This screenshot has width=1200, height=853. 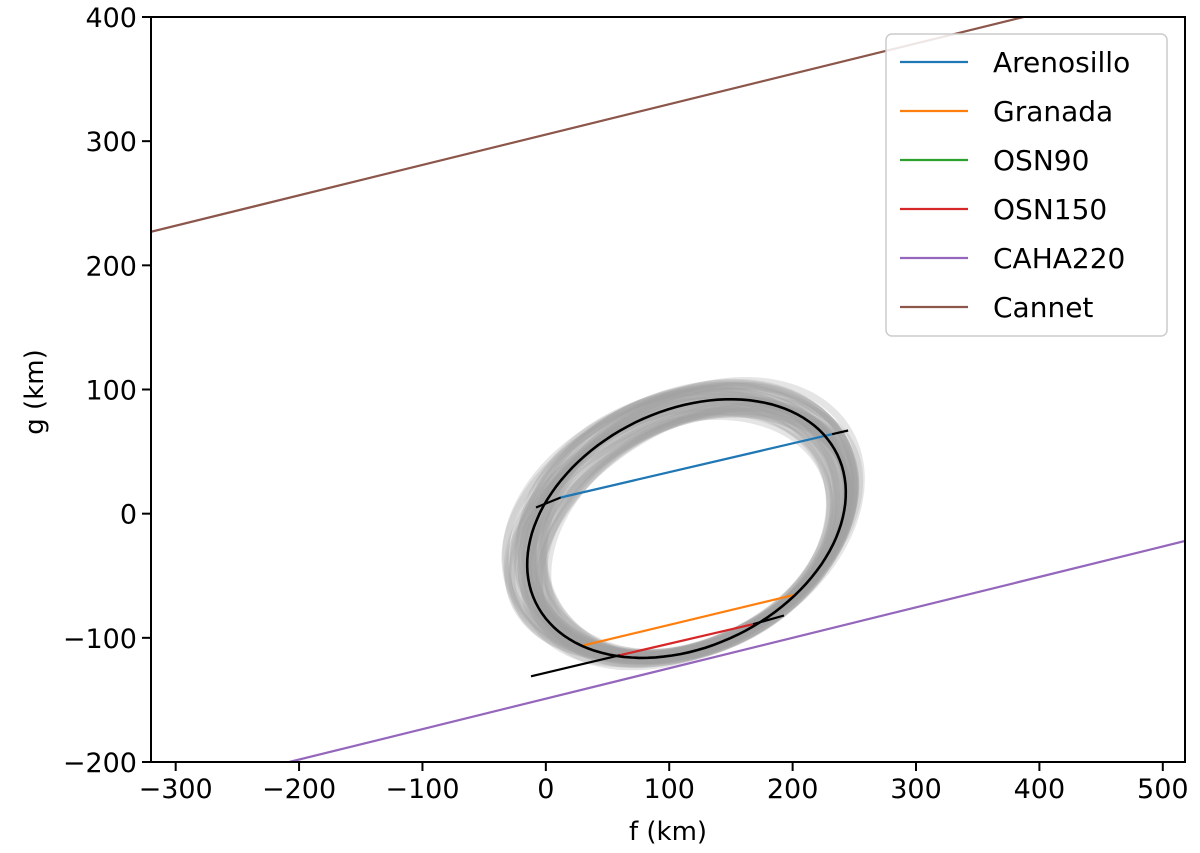 I want to click on series-line-granada, so click(x=690, y=620).